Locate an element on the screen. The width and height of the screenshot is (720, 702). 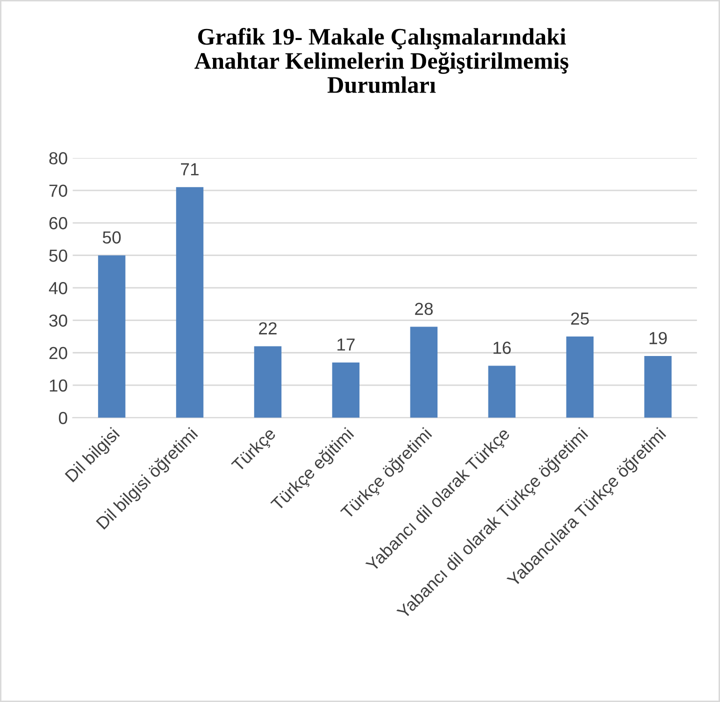
data-label: 19 is located at coordinates (658, 338).